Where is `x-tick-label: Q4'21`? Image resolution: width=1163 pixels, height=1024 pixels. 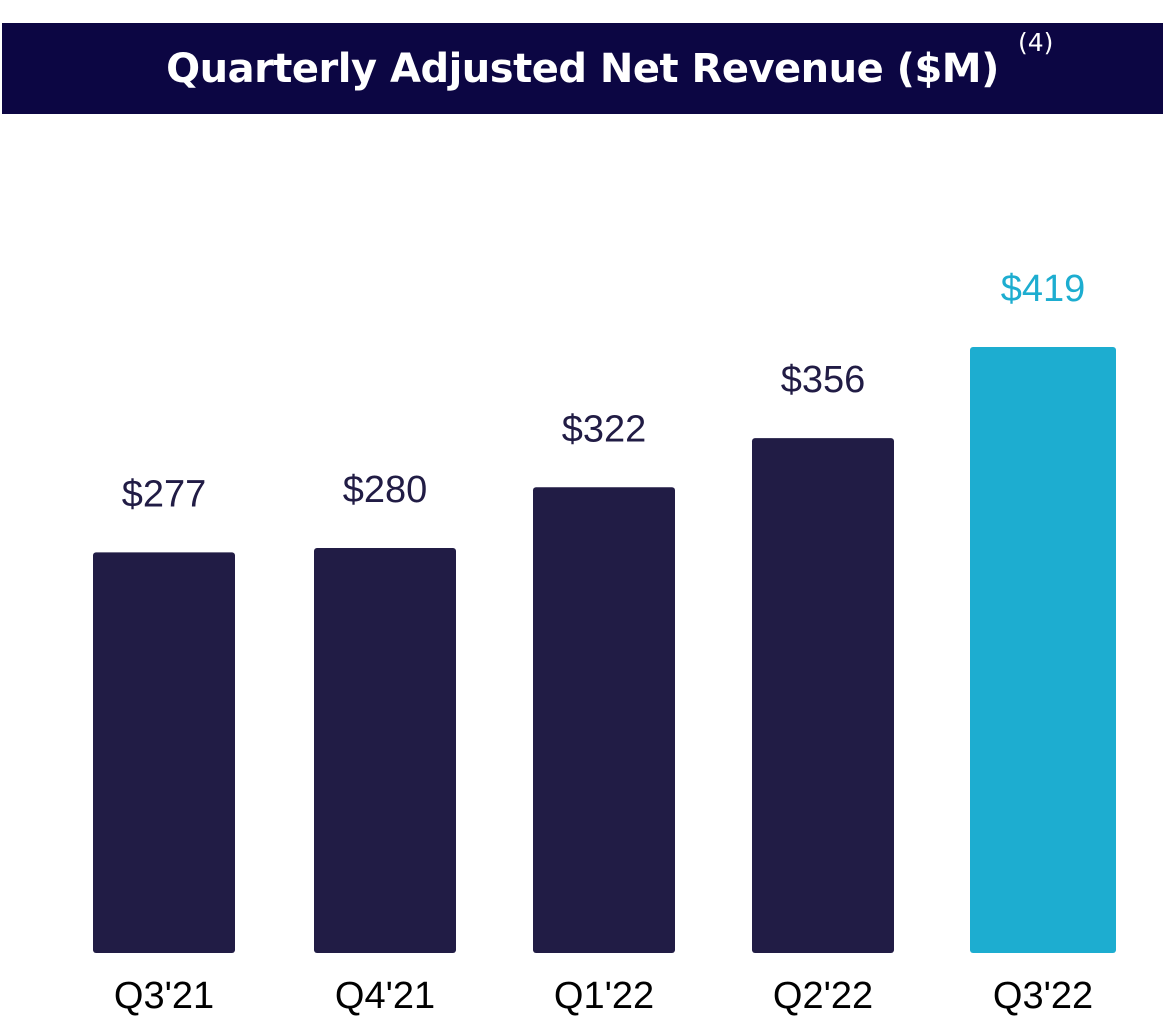
x-tick-label: Q4'21 is located at coordinates (385, 996).